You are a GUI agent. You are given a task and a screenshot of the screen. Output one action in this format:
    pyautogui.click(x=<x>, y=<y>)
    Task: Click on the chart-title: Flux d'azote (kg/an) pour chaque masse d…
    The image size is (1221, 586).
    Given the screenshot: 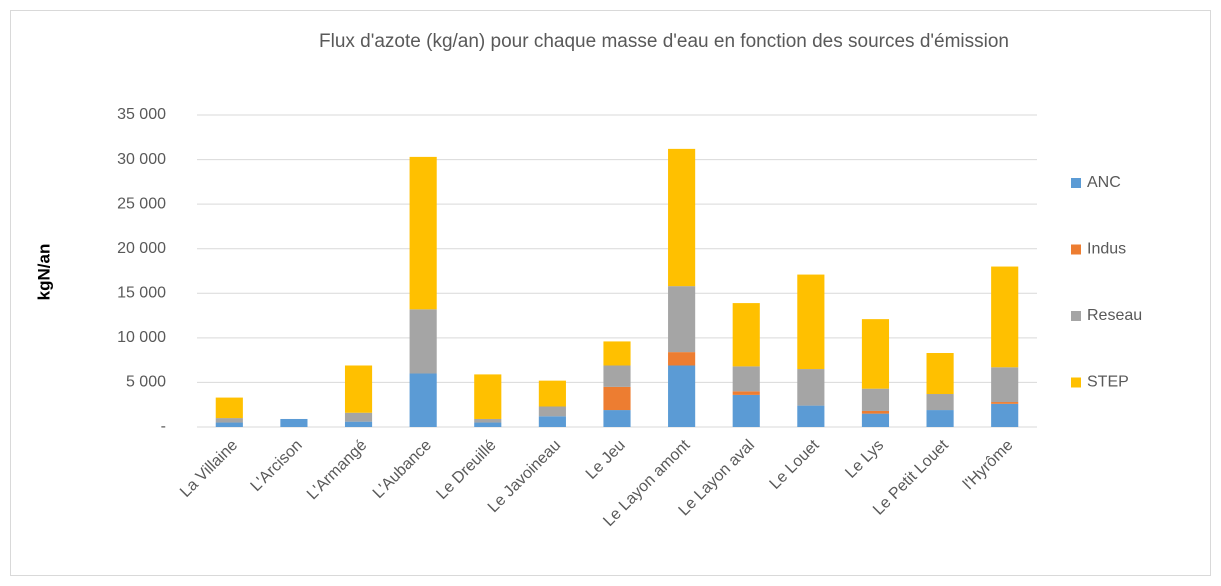 What is the action you would take?
    pyautogui.click(x=664, y=41)
    